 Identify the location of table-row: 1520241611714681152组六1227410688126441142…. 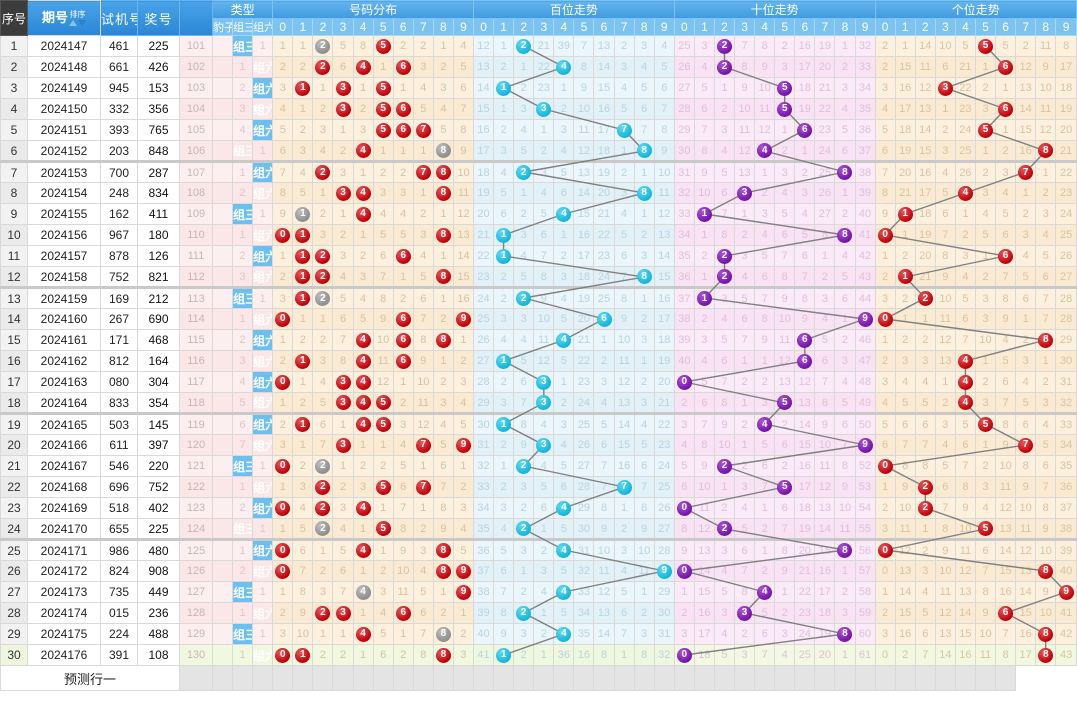
(538, 340).